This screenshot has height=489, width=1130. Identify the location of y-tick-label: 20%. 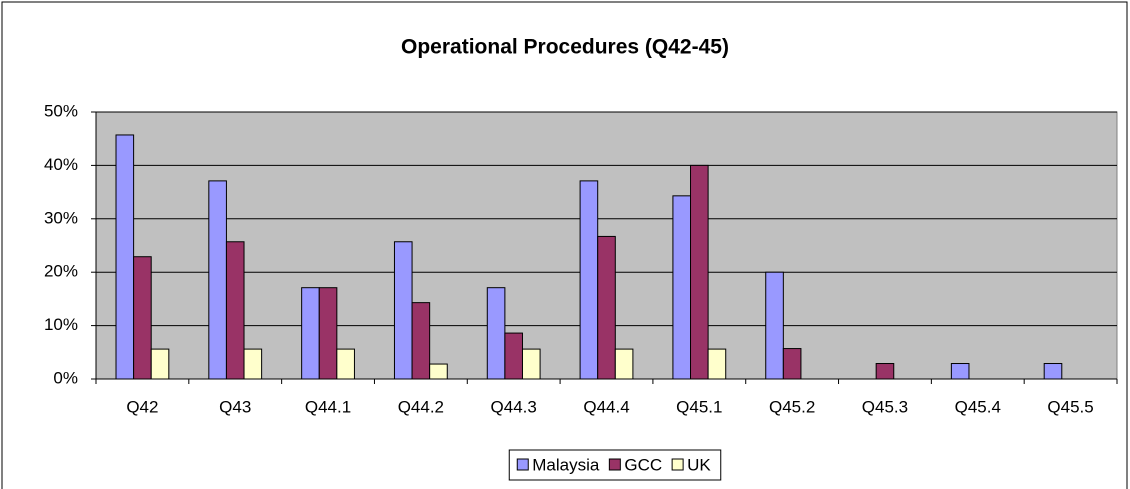
(61, 271).